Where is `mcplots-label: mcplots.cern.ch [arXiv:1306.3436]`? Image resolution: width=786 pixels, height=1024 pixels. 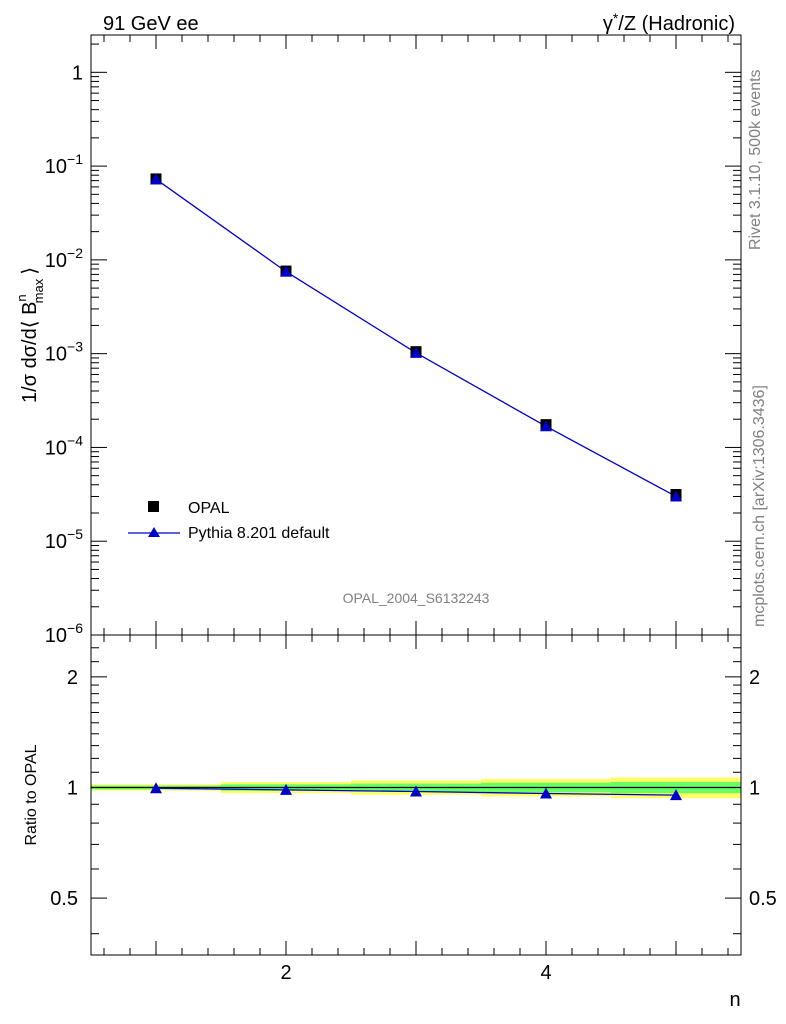
mcplots-label: mcplots.cern.ch [arXiv:1306.3436] is located at coordinates (759, 506).